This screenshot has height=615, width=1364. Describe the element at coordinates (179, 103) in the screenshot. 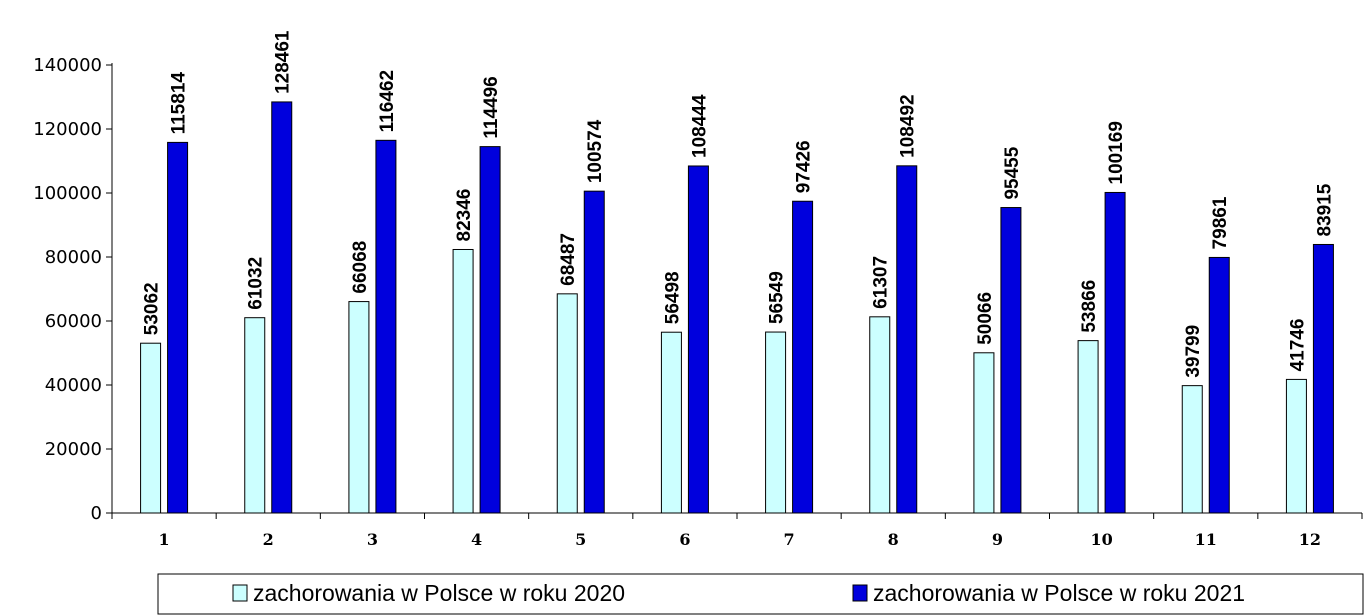

I see `data-label: 115814` at that location.